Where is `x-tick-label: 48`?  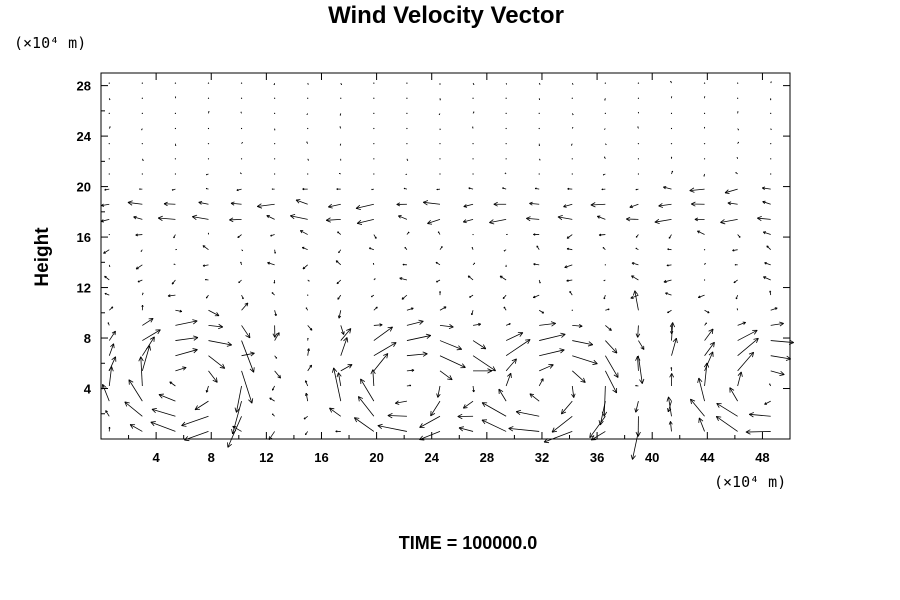 x-tick-label: 48 is located at coordinates (762, 457).